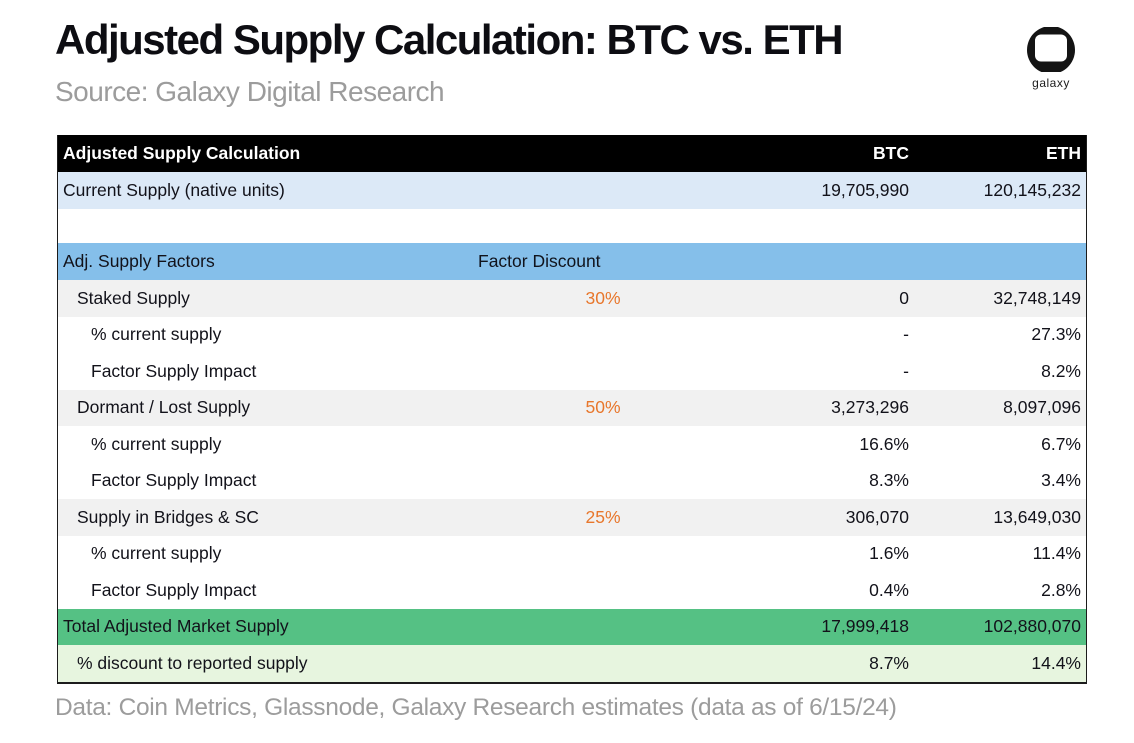 This screenshot has height=743, width=1134. What do you see at coordinates (1056, 662) in the screenshot?
I see `cell-eth: 14.4%` at bounding box center [1056, 662].